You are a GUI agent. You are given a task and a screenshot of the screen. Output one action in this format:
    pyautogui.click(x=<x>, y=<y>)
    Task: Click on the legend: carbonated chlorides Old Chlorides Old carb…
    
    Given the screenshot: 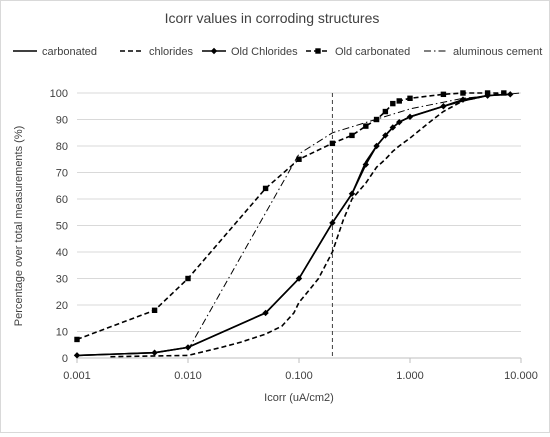 What is the action you would take?
    pyautogui.click(x=277, y=52)
    